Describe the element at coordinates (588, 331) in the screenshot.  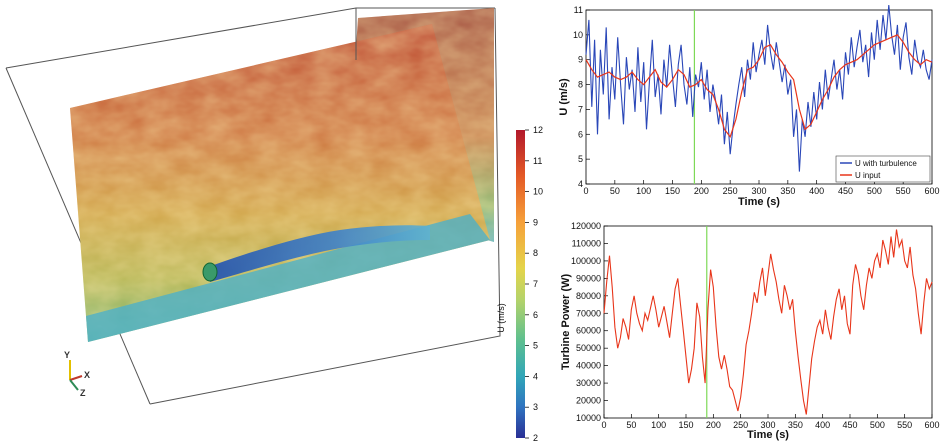
I see `power-y-tick-label: 60000` at that location.